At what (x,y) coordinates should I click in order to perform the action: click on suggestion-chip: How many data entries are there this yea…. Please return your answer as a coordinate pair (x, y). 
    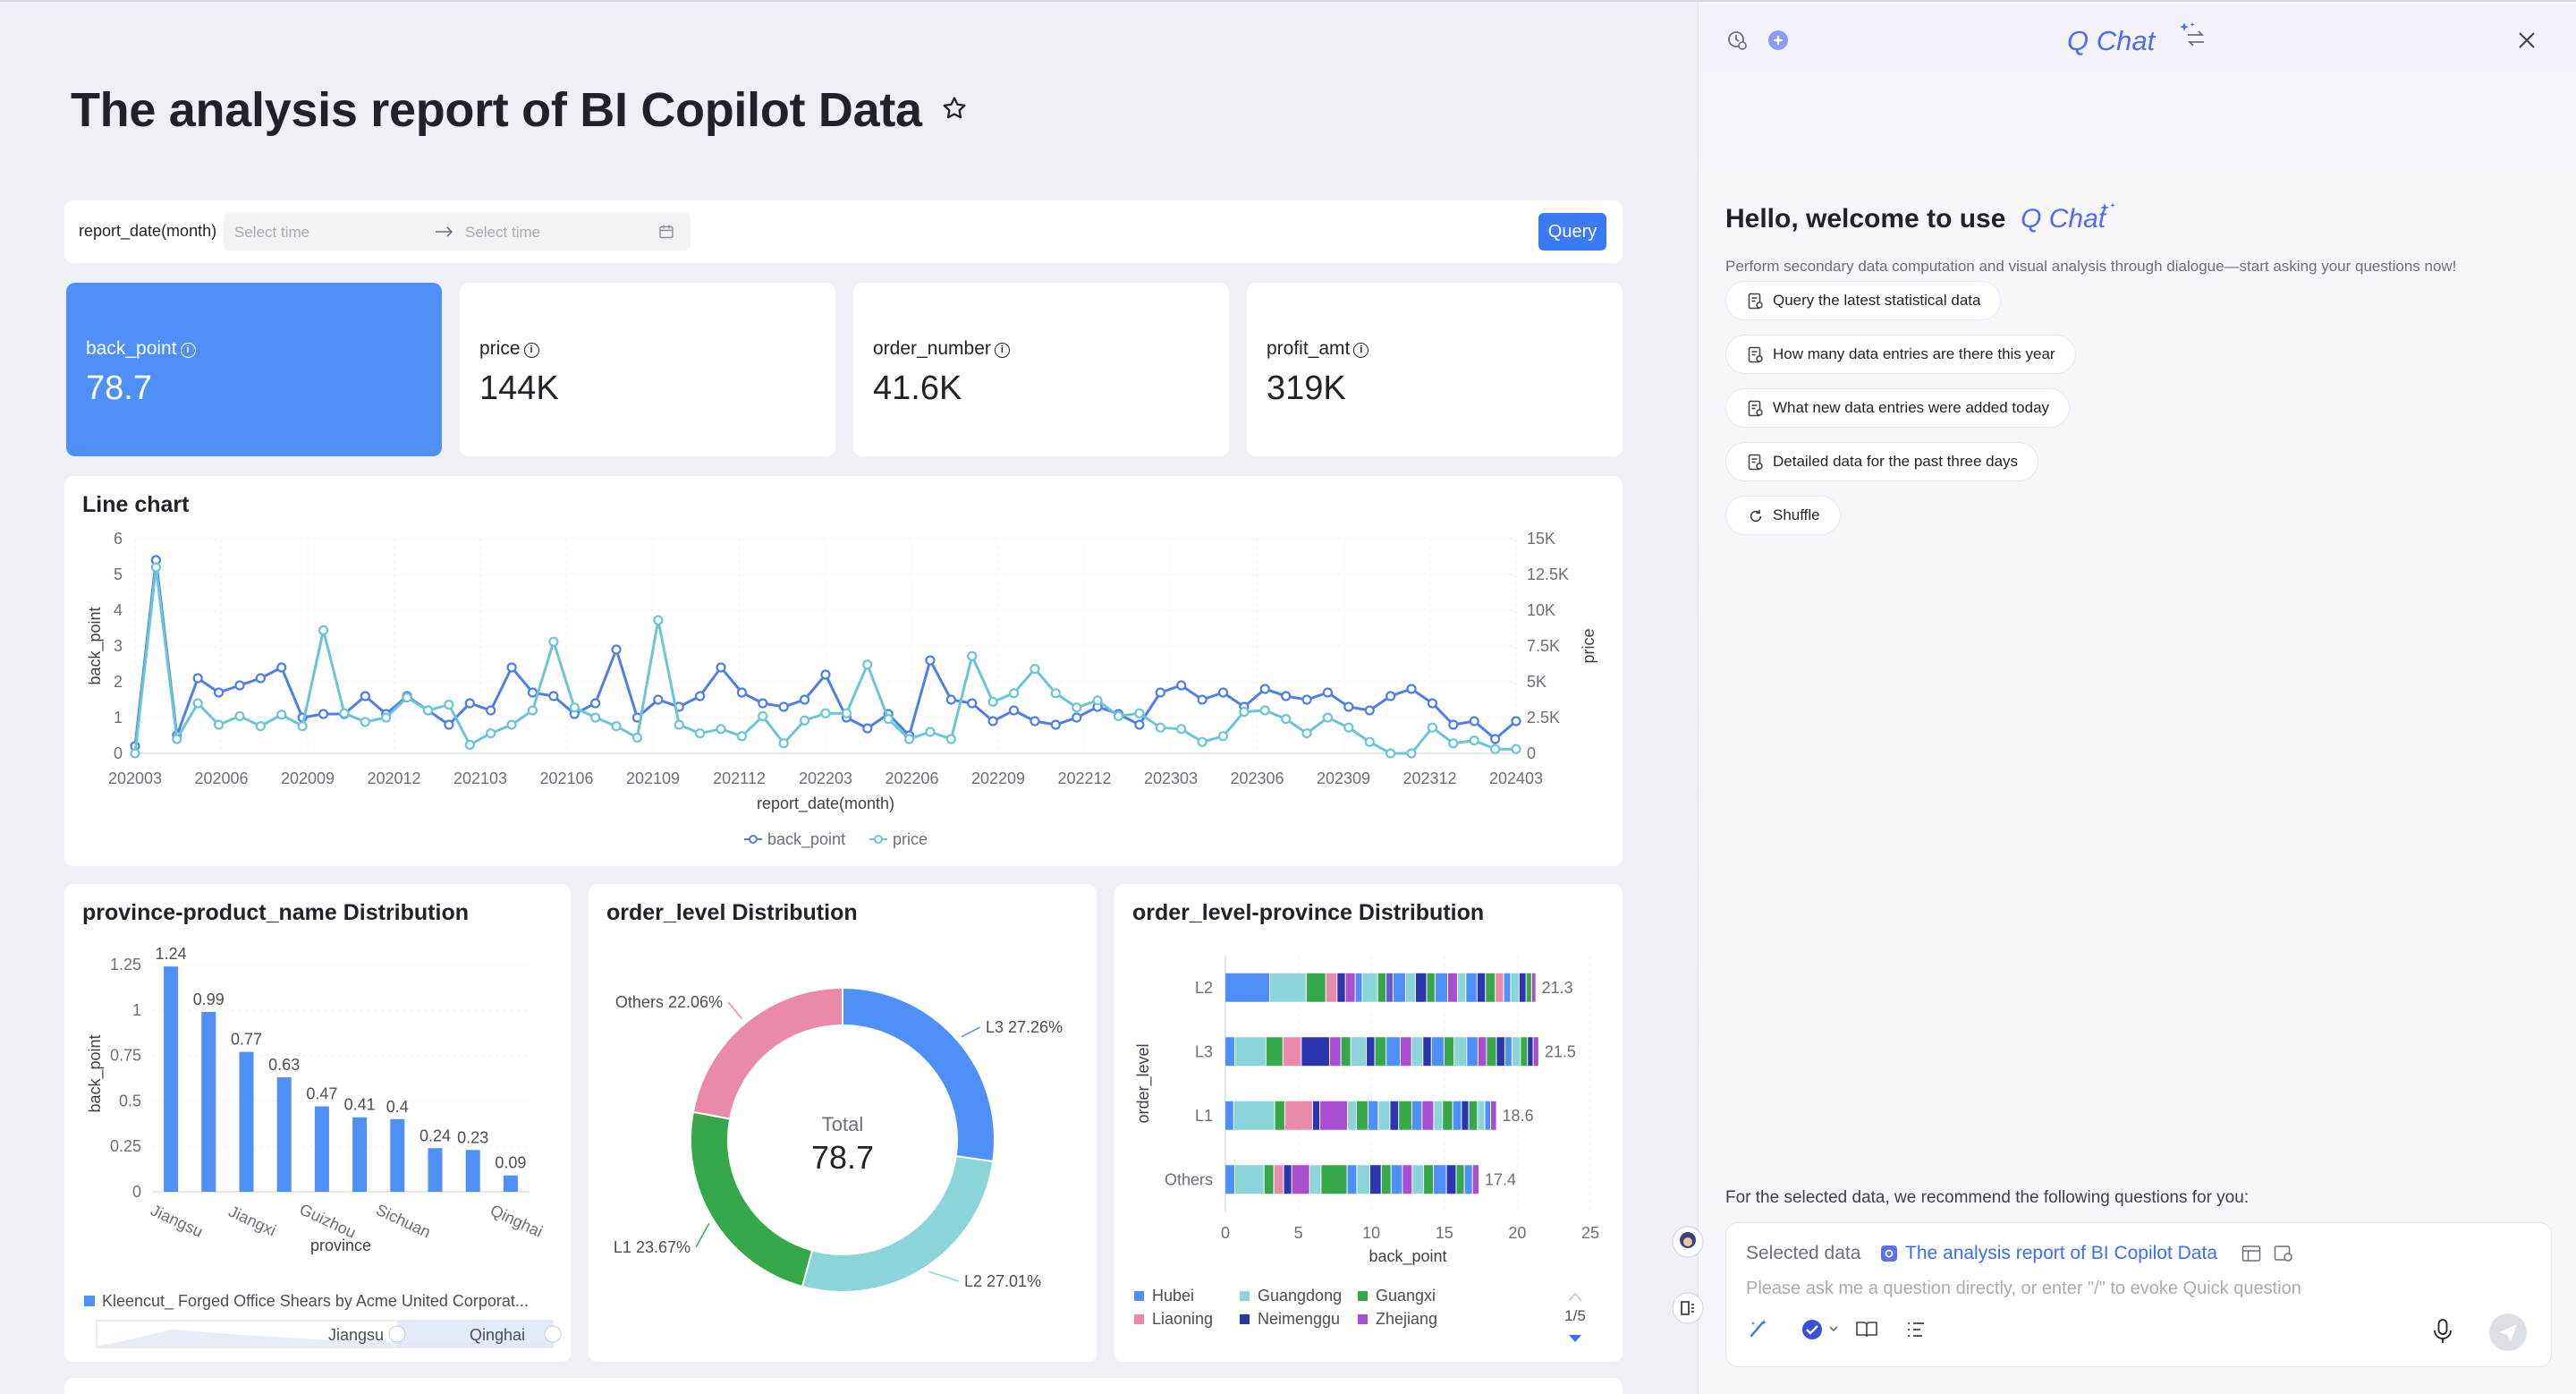
    Looking at the image, I should click on (1900, 354).